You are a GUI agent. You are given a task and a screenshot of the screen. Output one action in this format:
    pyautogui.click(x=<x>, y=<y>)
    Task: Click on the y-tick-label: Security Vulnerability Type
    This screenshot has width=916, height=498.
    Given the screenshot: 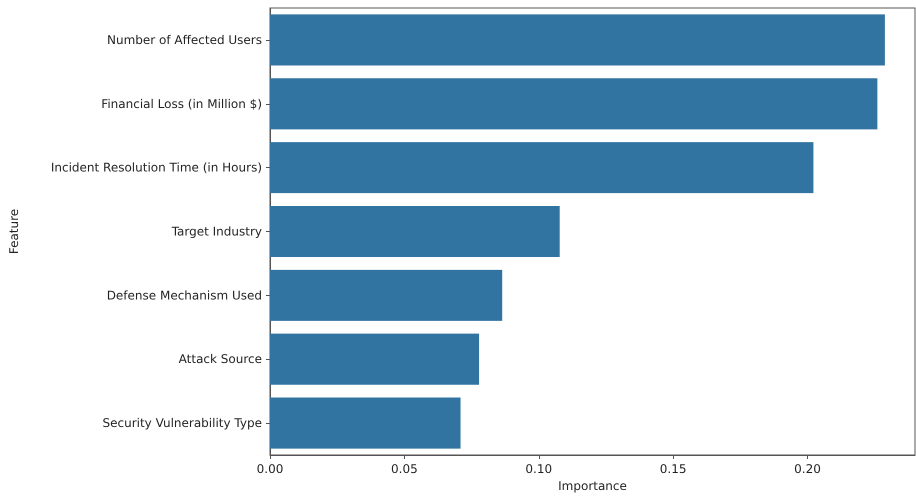 What is the action you would take?
    pyautogui.click(x=182, y=423)
    